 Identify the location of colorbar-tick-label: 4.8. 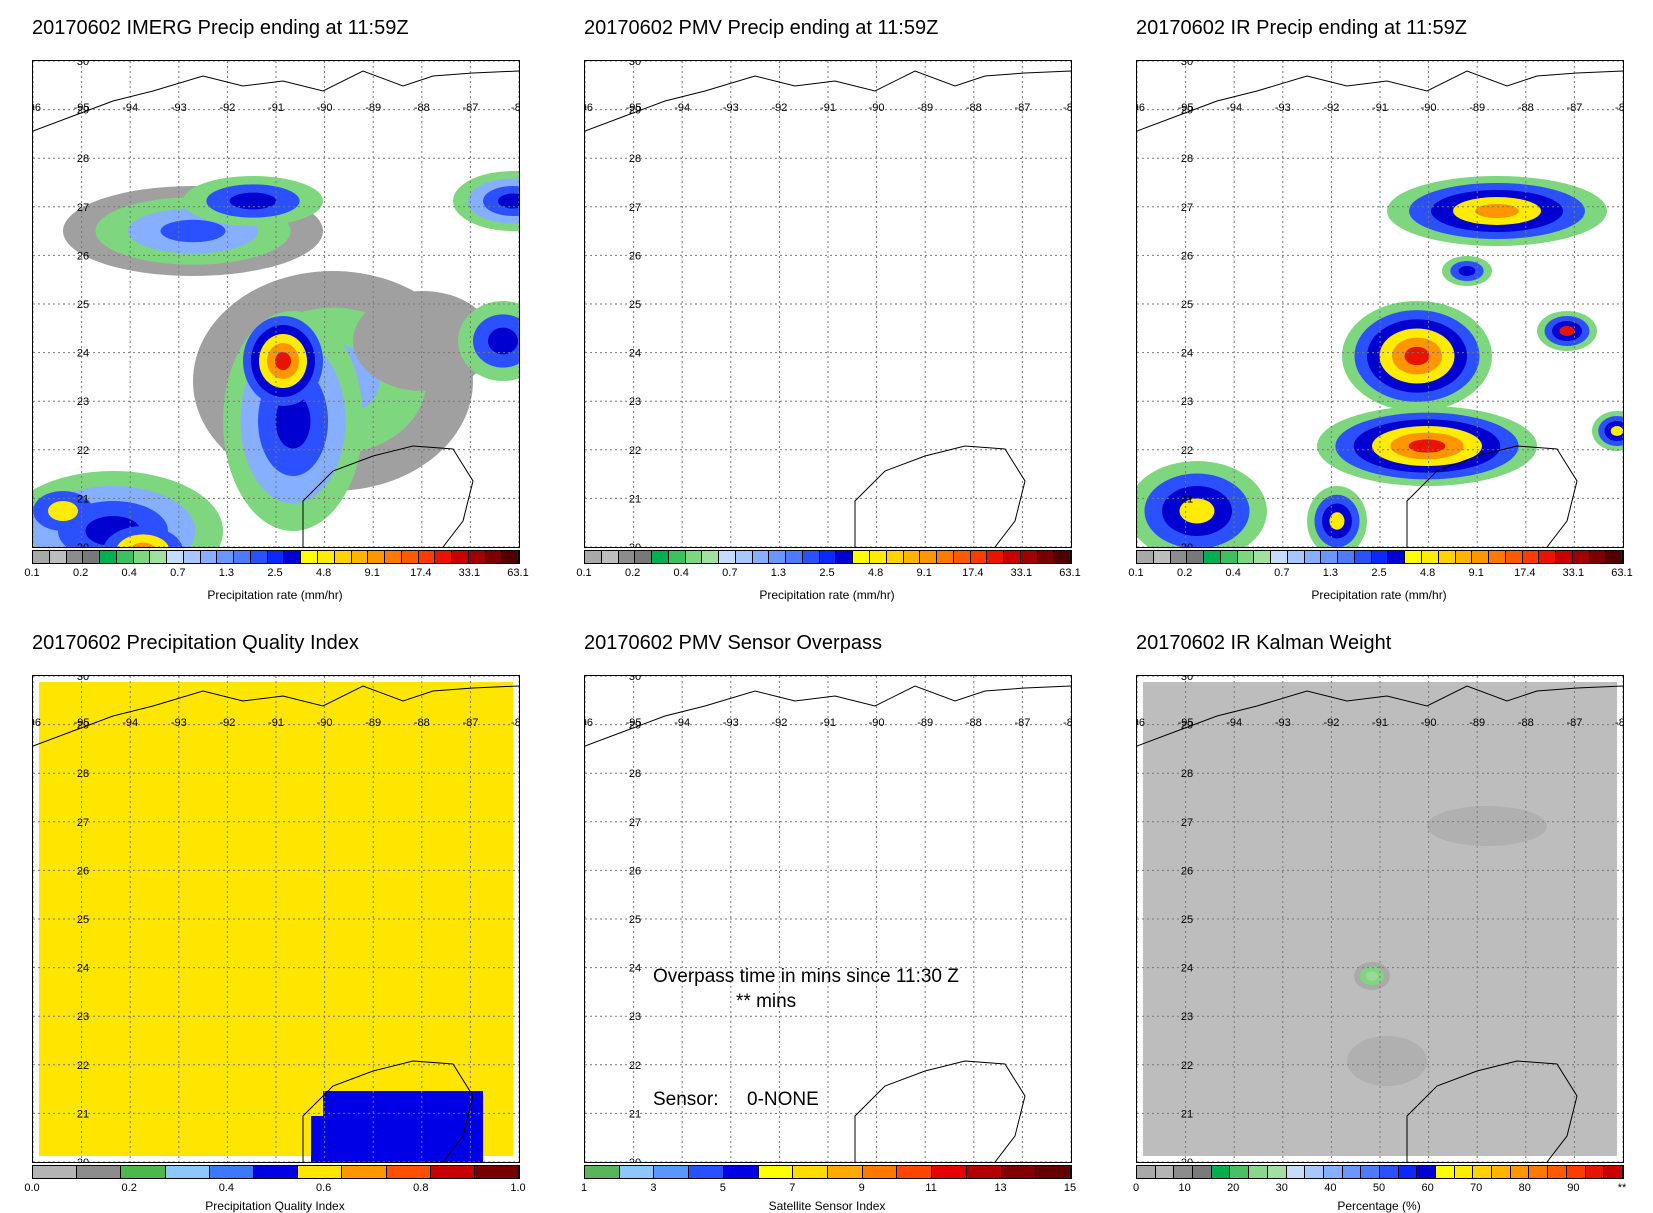
(323, 573).